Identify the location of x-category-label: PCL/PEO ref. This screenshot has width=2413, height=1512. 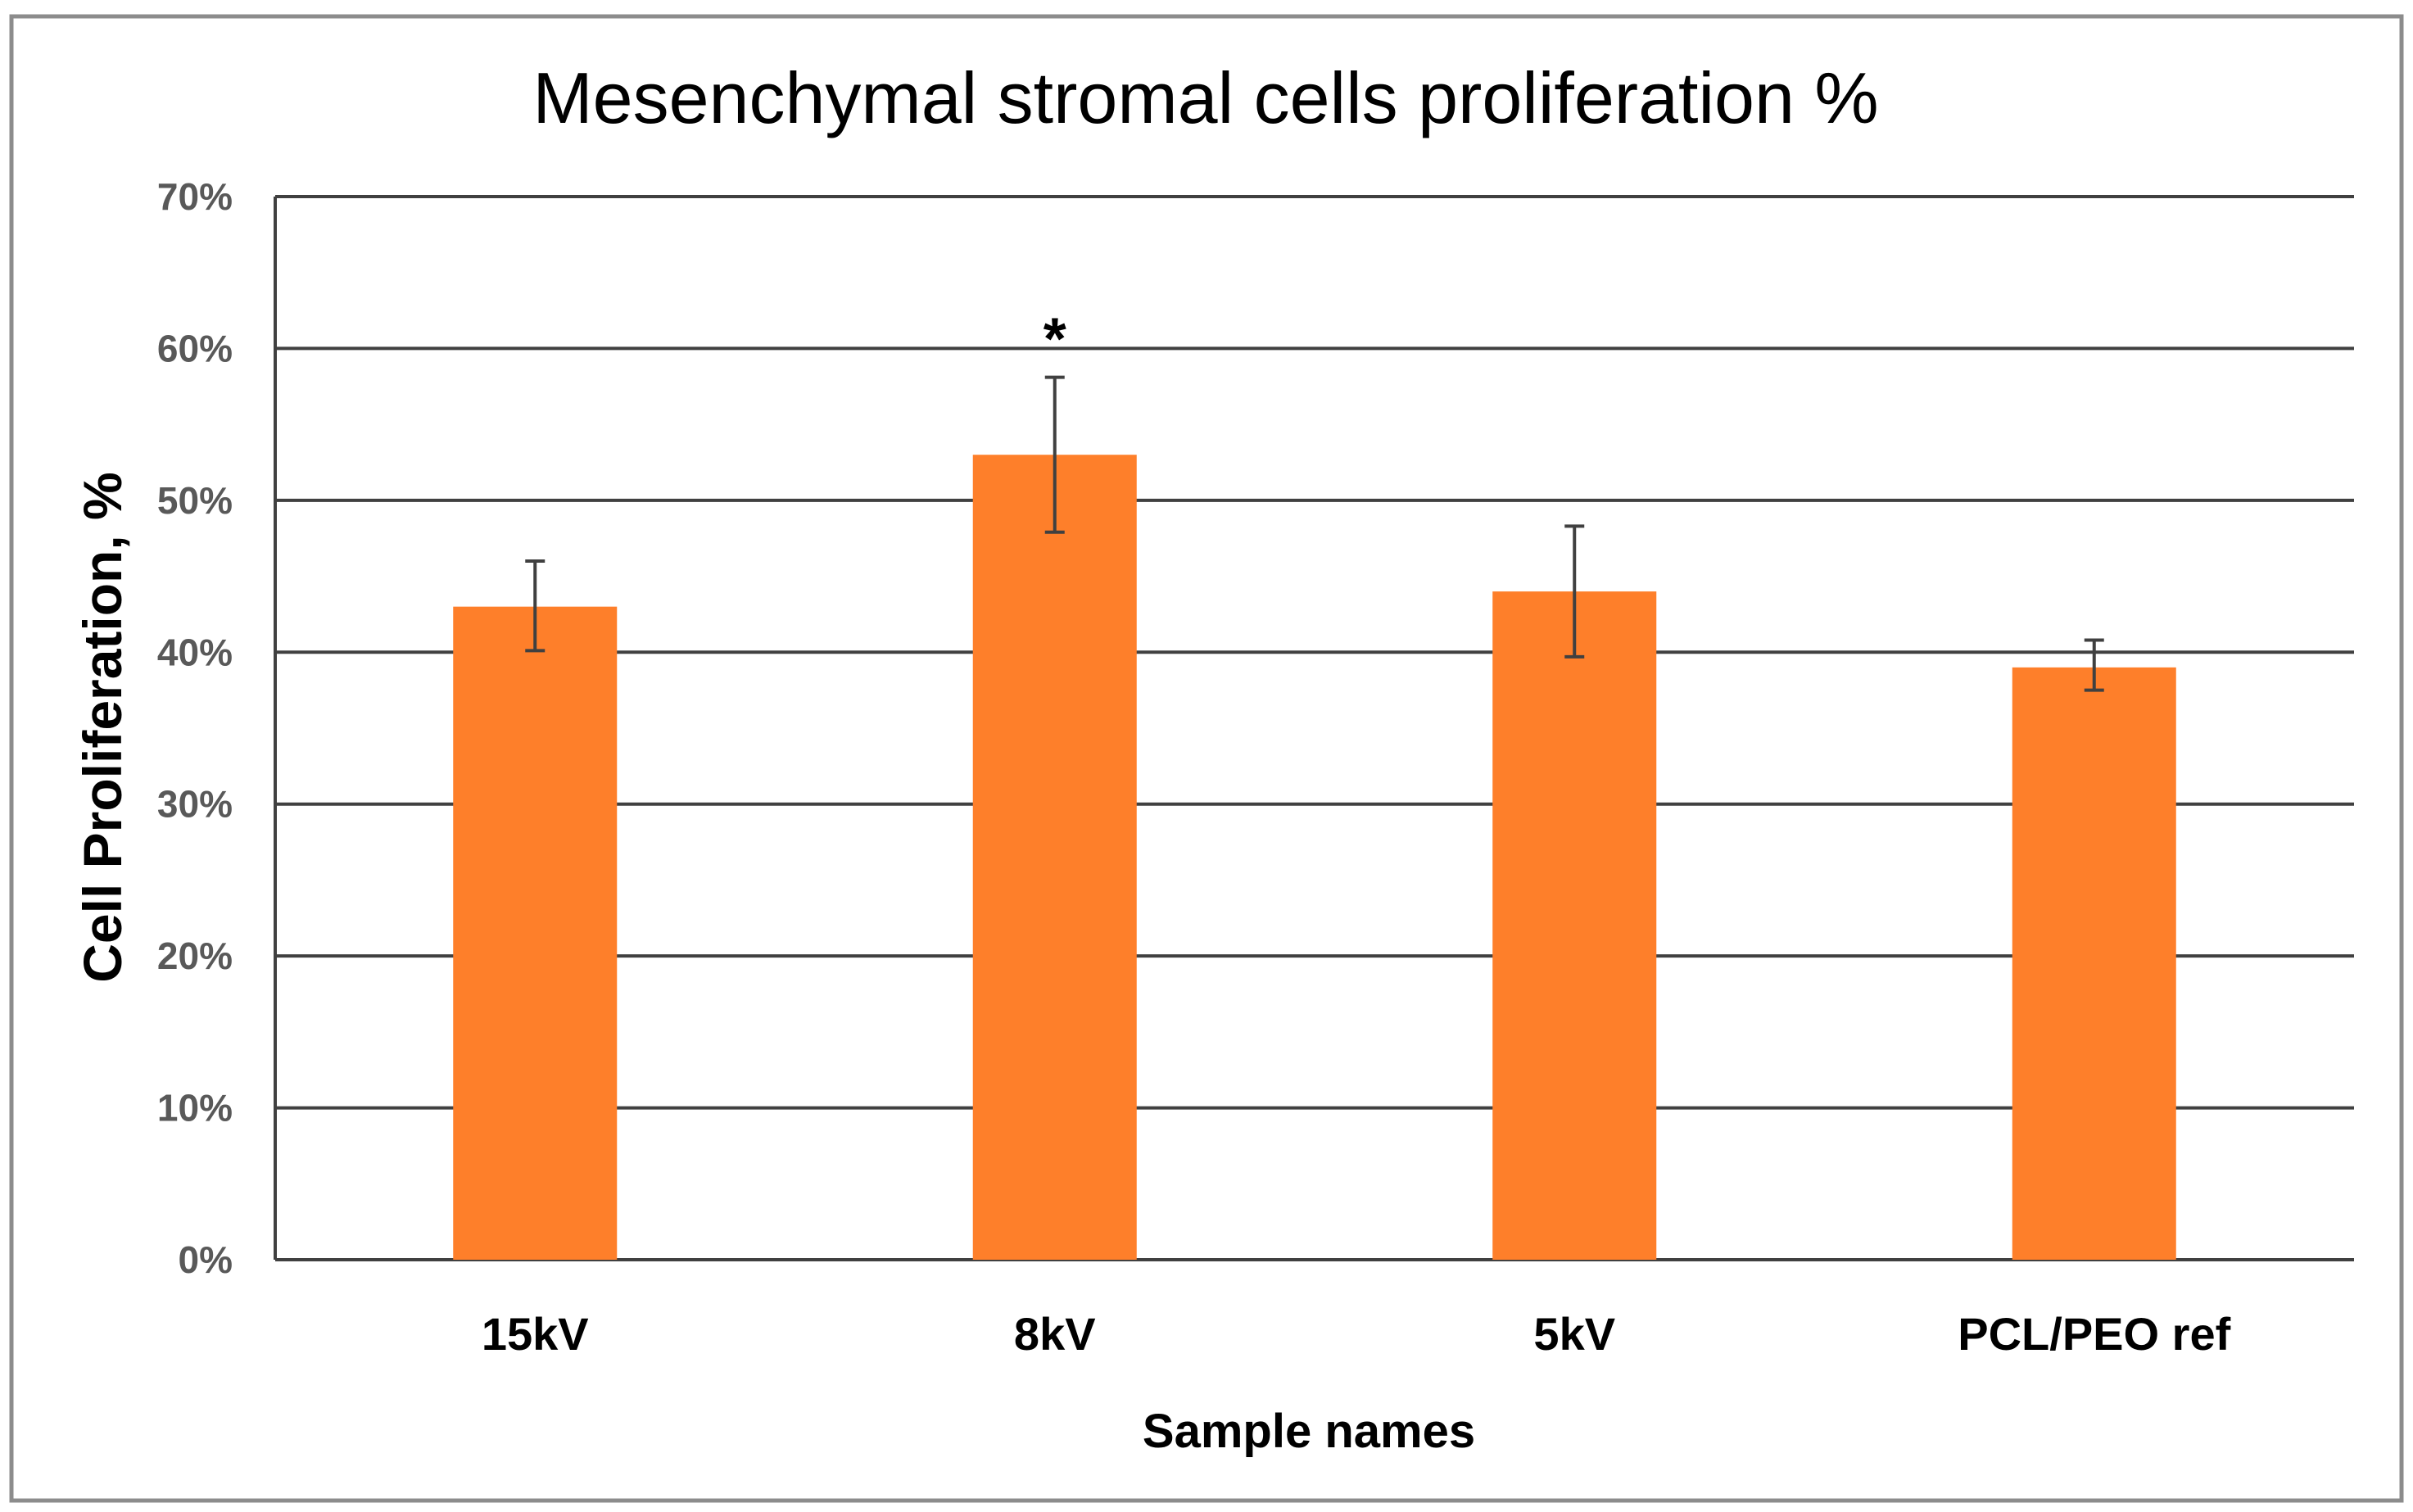
(2094, 1334).